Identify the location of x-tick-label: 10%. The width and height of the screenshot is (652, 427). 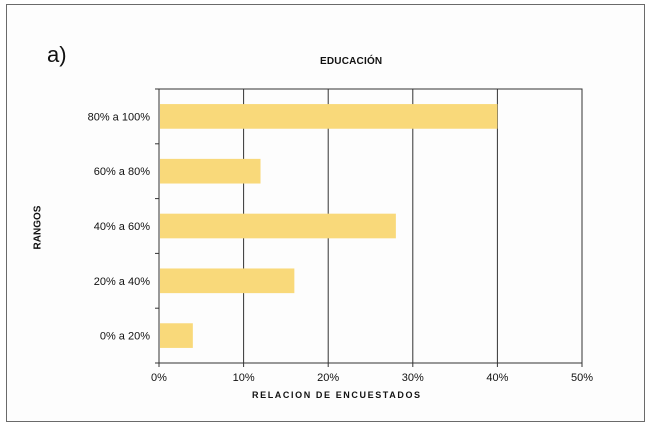
(244, 378).